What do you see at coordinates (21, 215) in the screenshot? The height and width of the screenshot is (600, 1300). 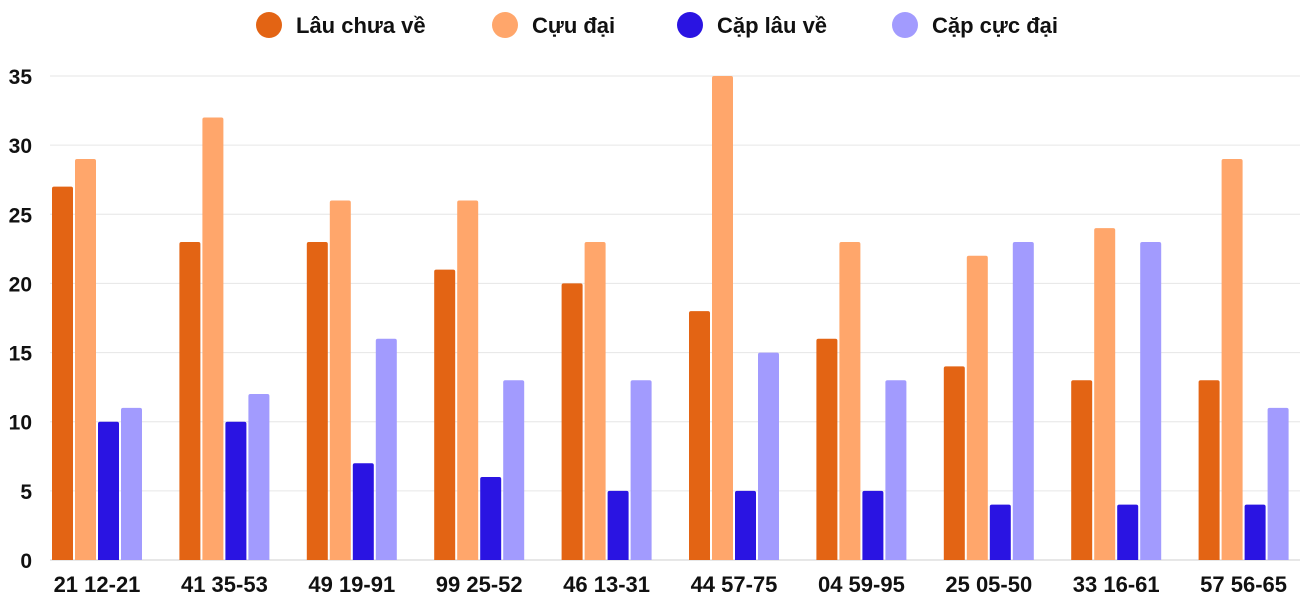 I see `y-tick-label: 25` at bounding box center [21, 215].